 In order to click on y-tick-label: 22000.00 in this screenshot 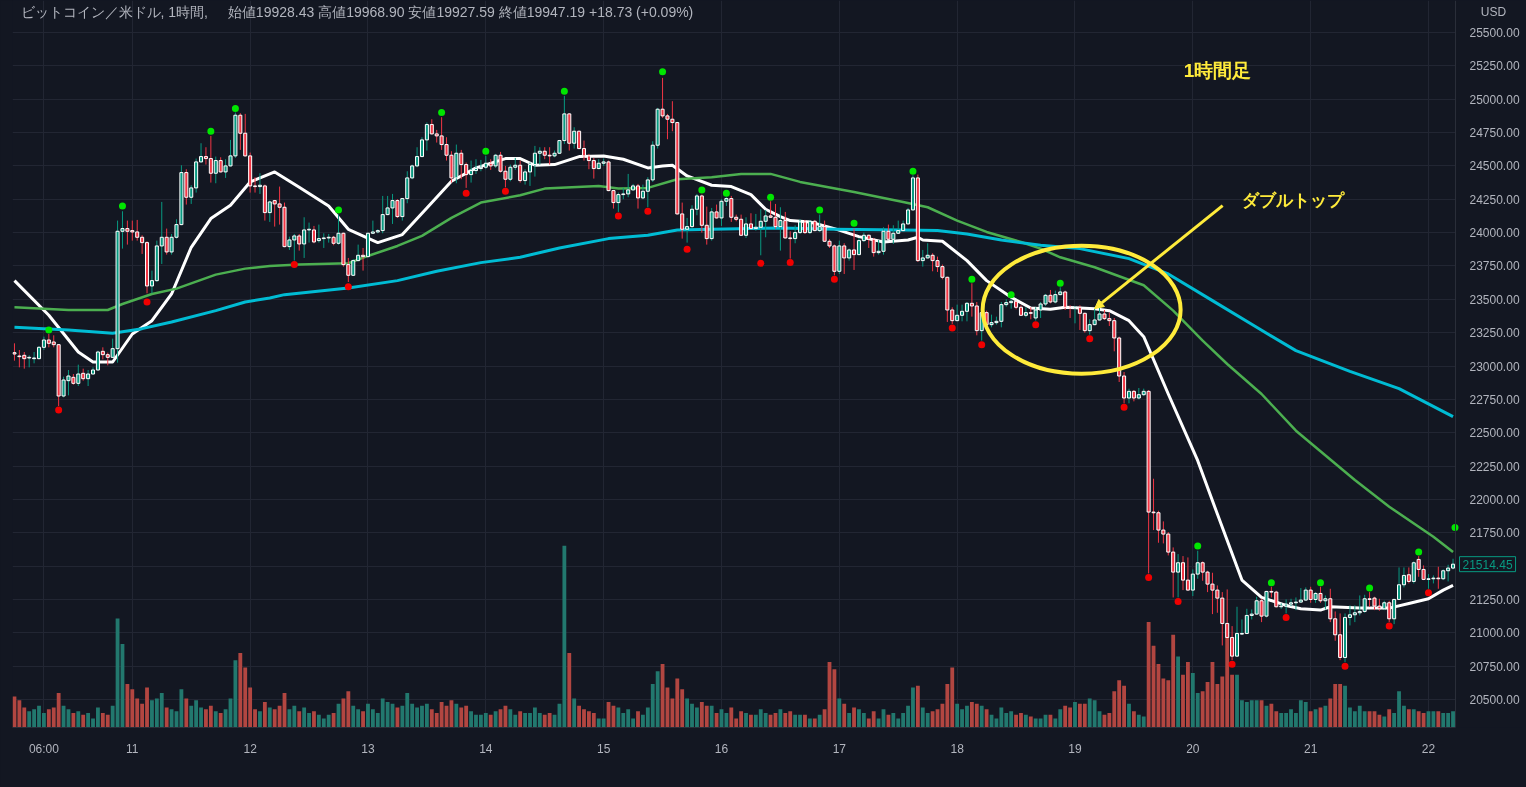, I will do `click(1494, 499)`.